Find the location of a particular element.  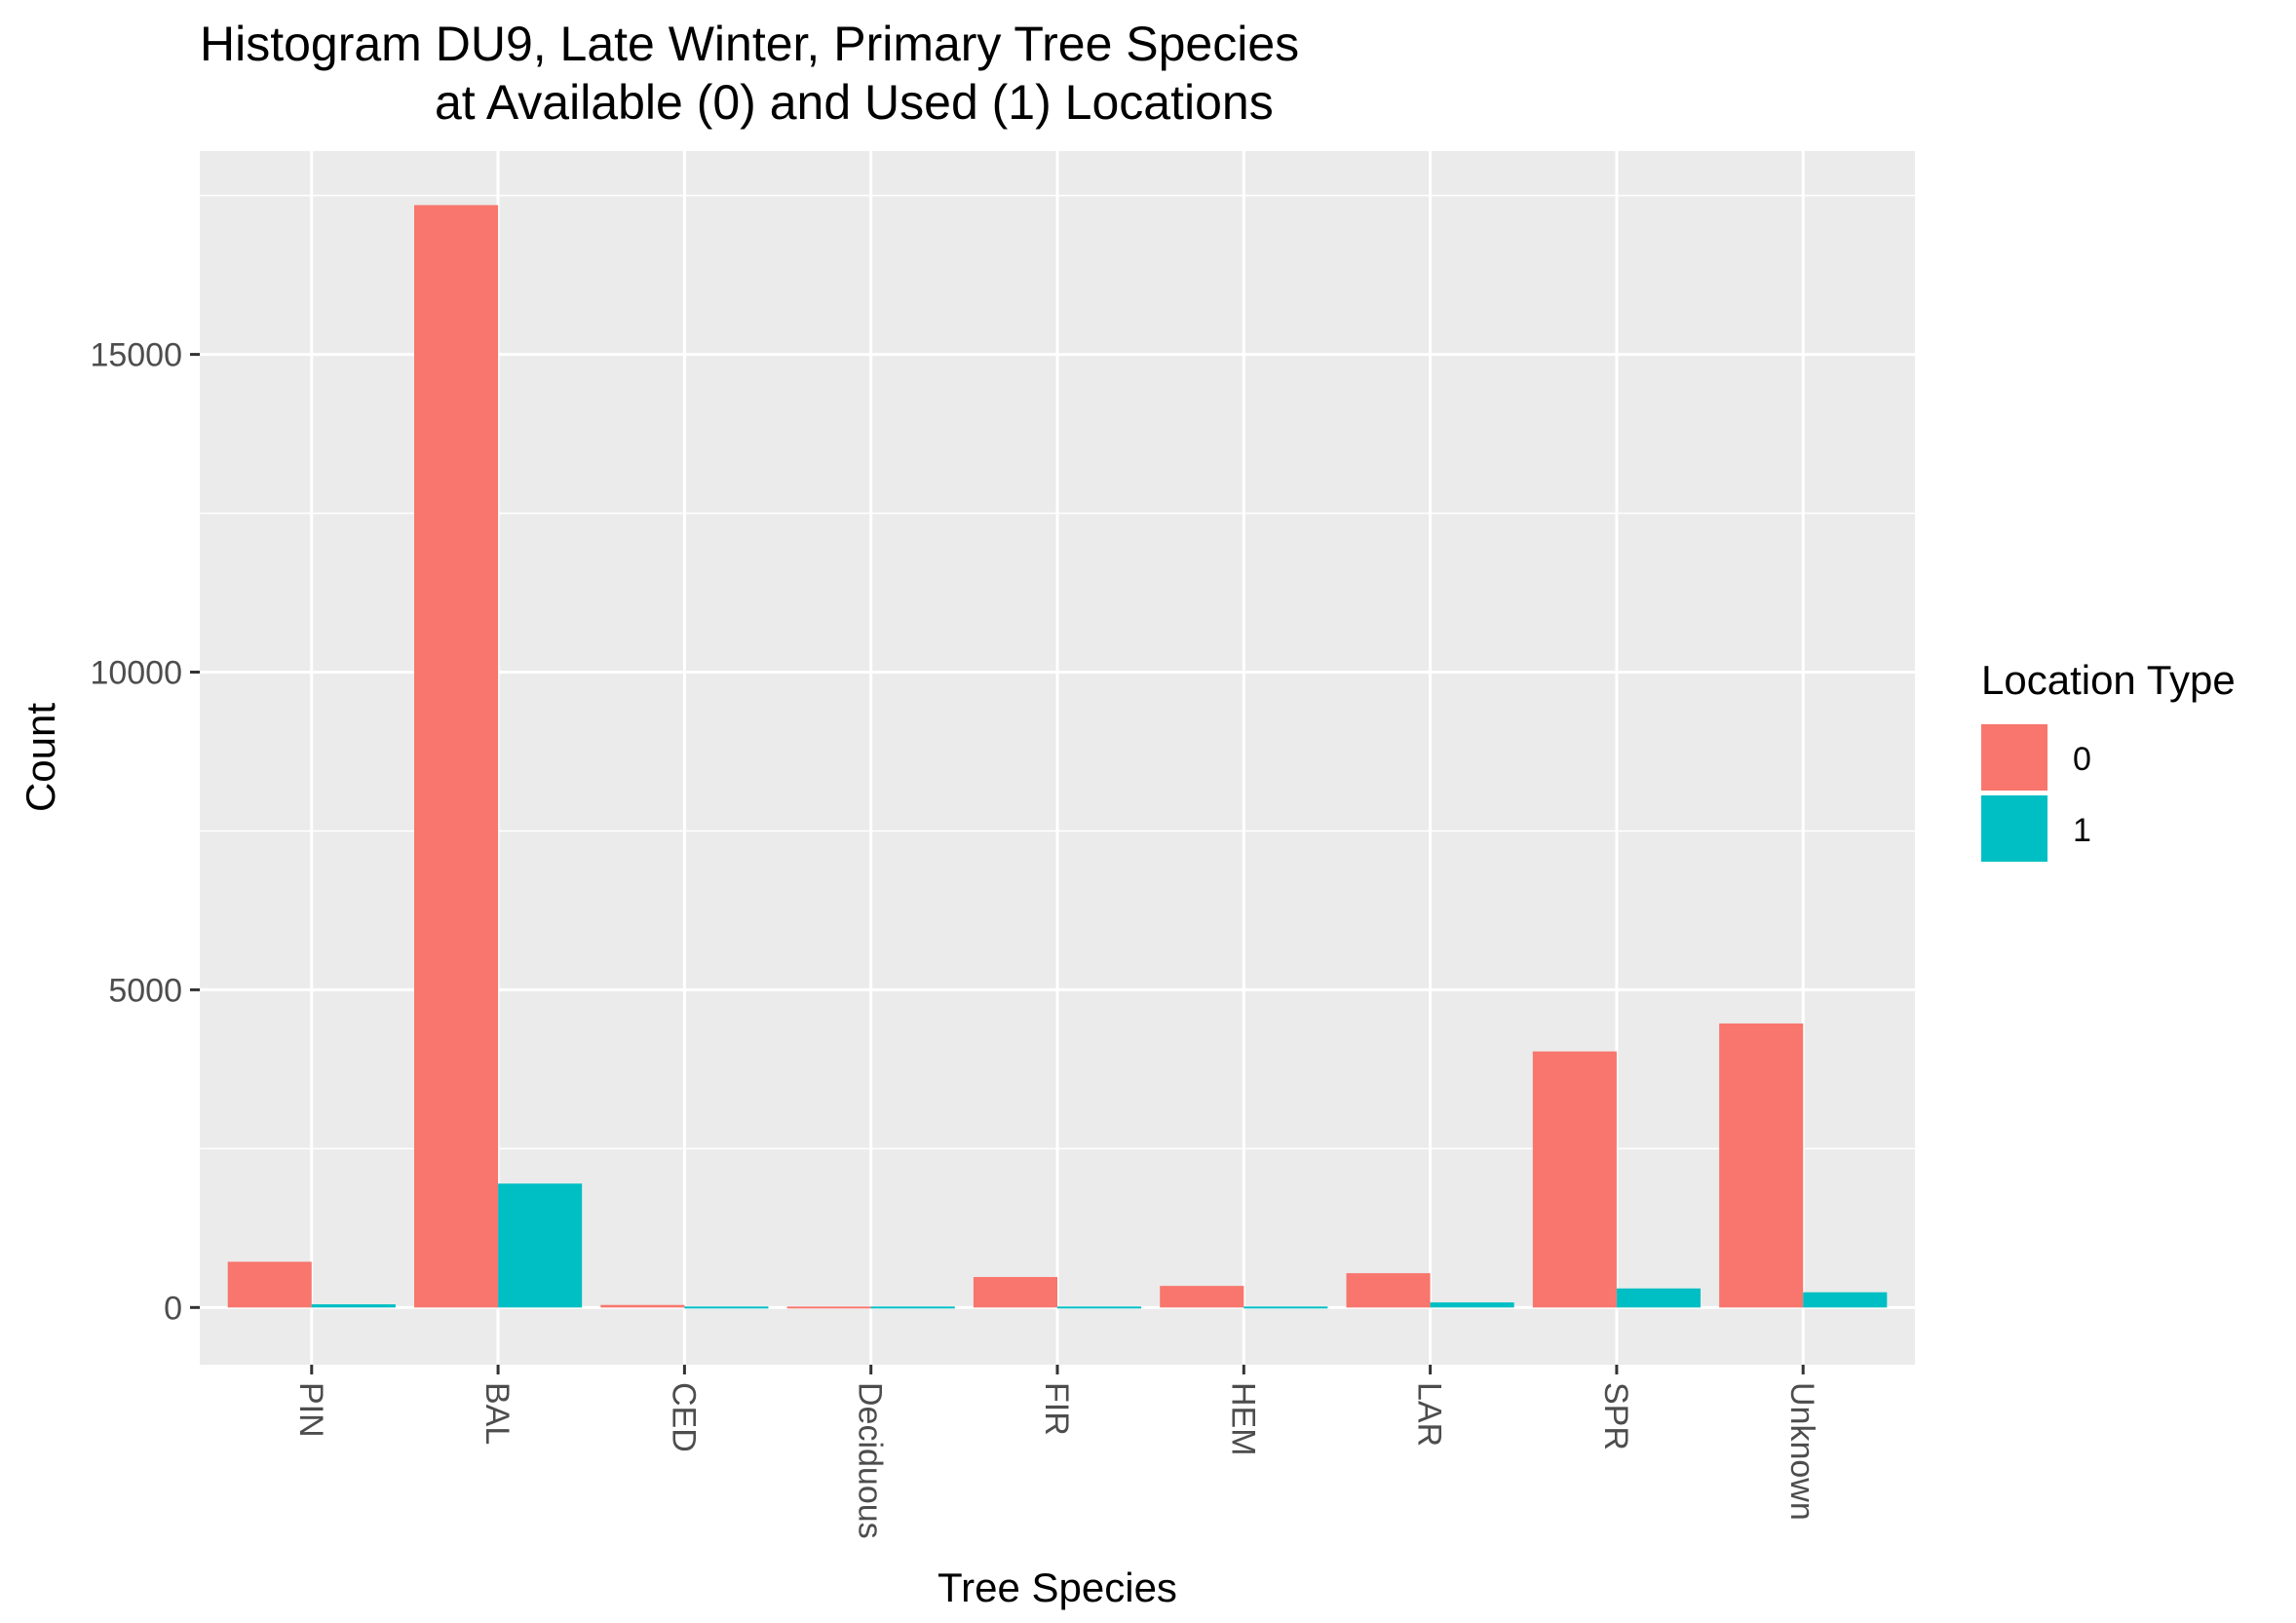

y-tick-label-0: 0 is located at coordinates (173, 1308).